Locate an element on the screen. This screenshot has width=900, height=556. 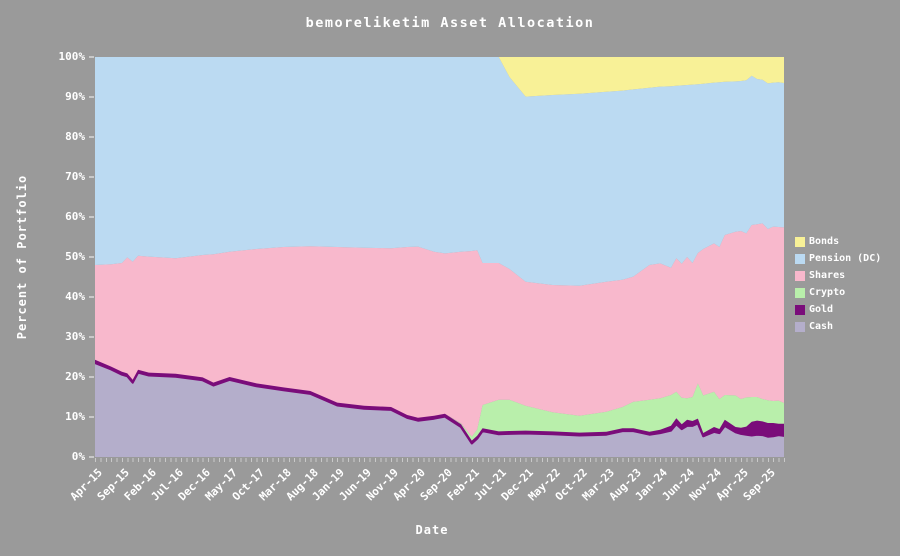
legend-item: Bonds is located at coordinates (838, 241).